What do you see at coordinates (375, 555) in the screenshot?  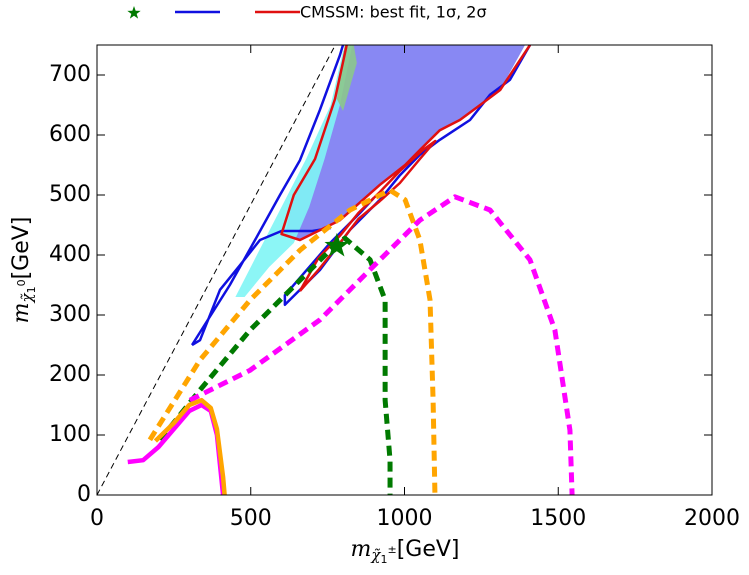 I see `x-label-sub: χ̃` at bounding box center [375, 555].